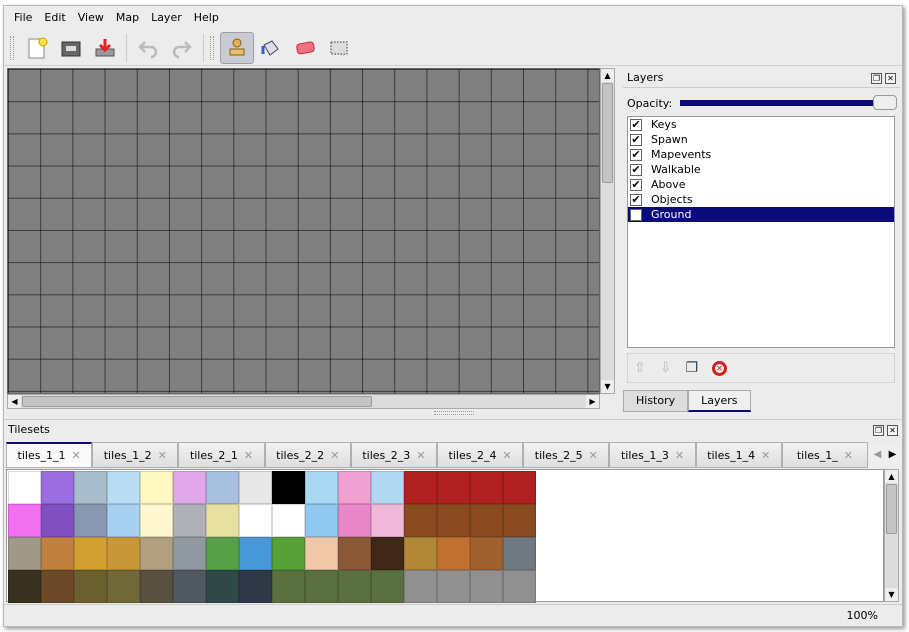  I want to click on menu-help: Help, so click(206, 17).